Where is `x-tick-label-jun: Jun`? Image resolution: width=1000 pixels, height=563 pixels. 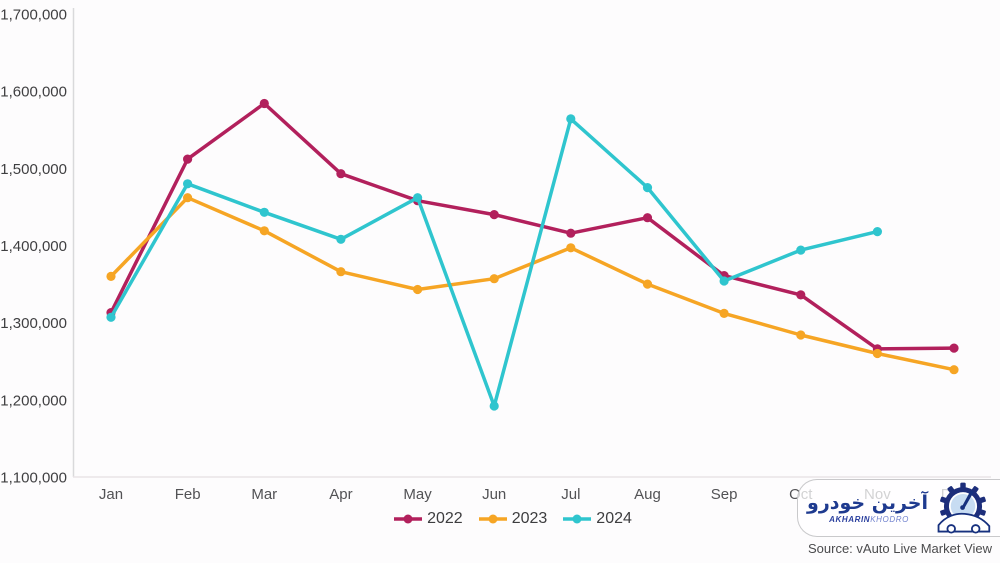
x-tick-label-jun: Jun is located at coordinates (494, 494).